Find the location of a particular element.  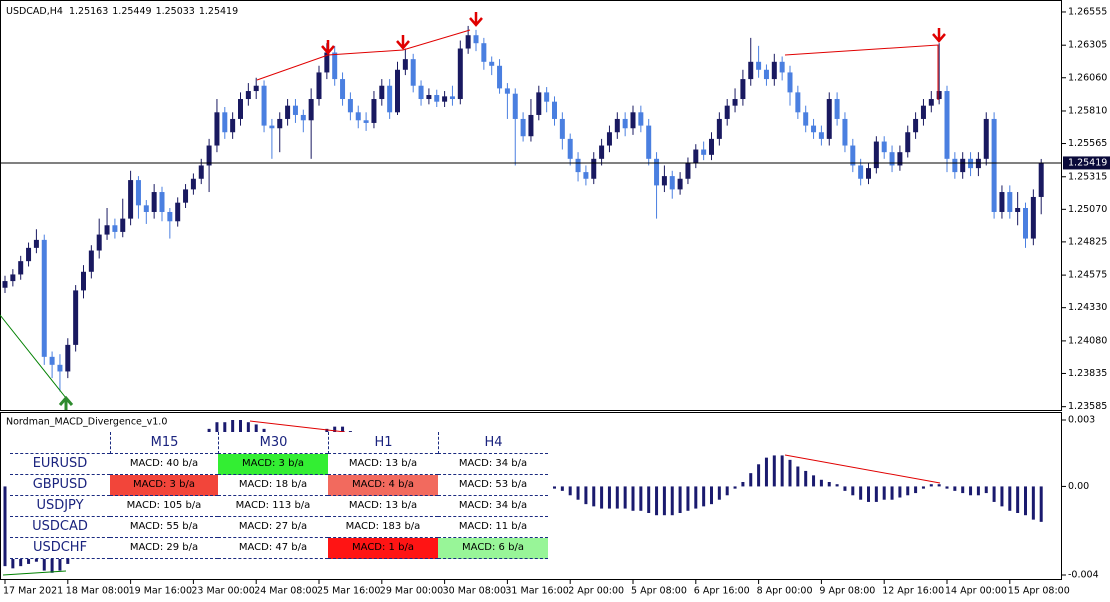

table-cell: MACD: 34 b/a is located at coordinates (493, 506).